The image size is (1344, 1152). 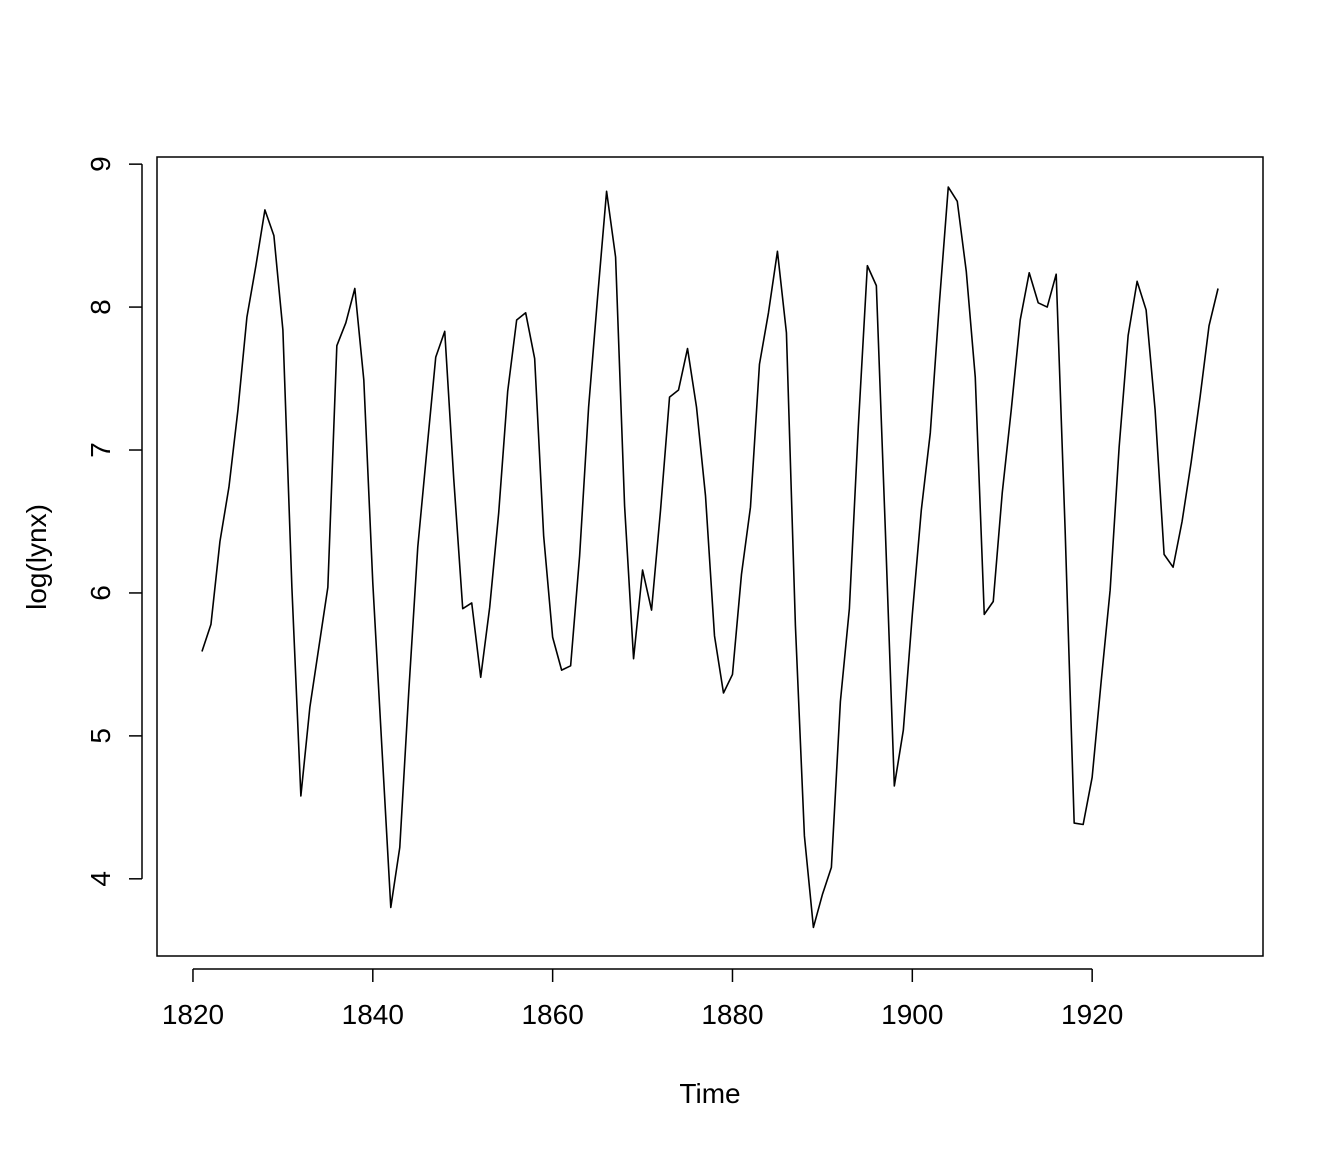 What do you see at coordinates (373, 1014) in the screenshot?
I see `x-tick-label: 1840` at bounding box center [373, 1014].